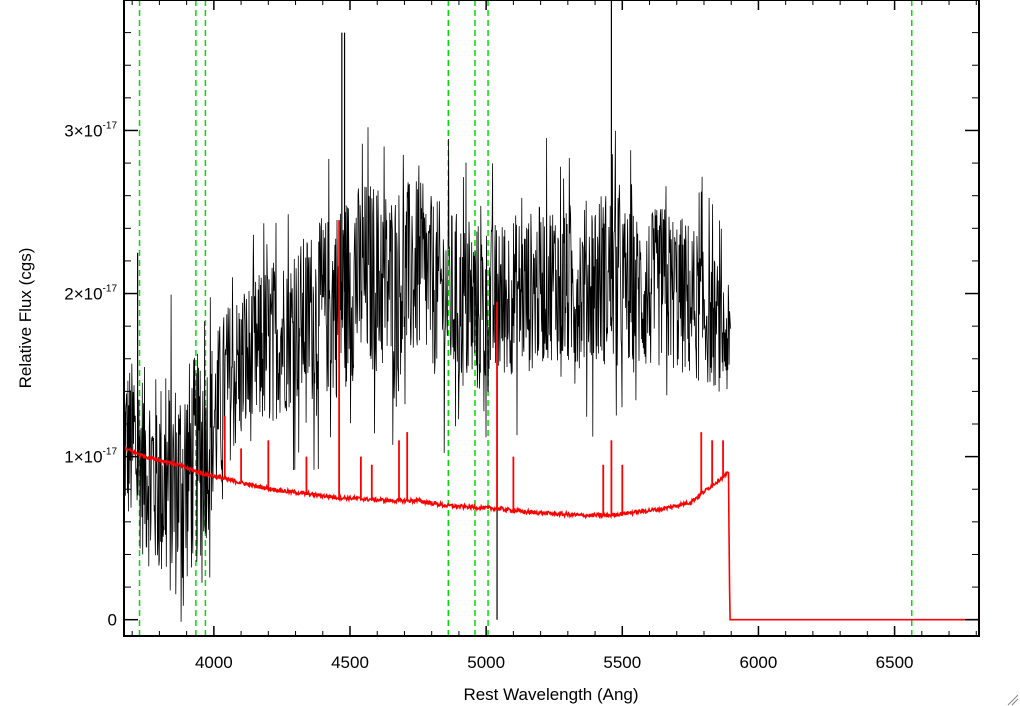  I want to click on x-tick-label-1: 4500, so click(350, 662).